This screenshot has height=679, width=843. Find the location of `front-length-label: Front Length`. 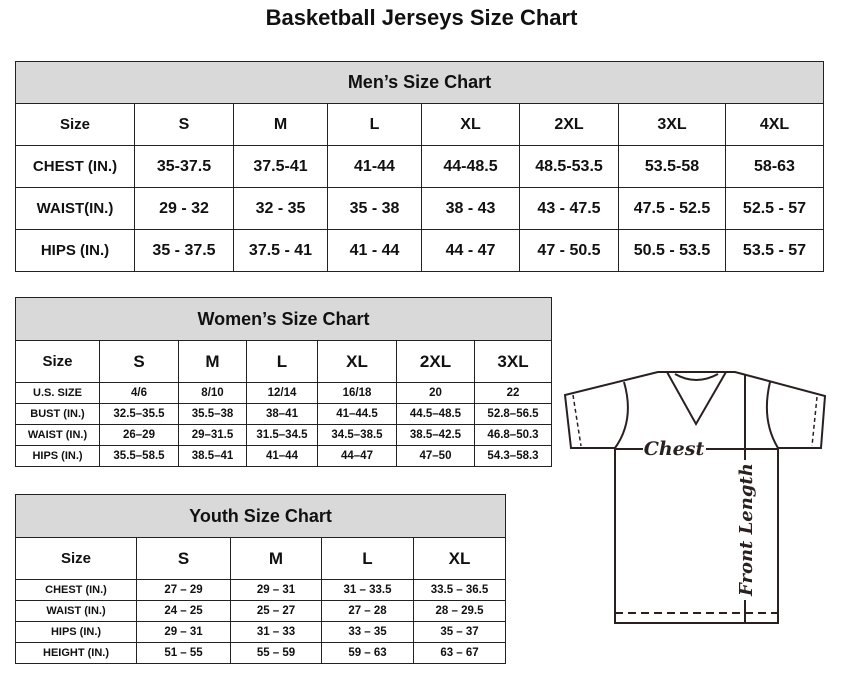

front-length-label: Front Length is located at coordinates (746, 530).